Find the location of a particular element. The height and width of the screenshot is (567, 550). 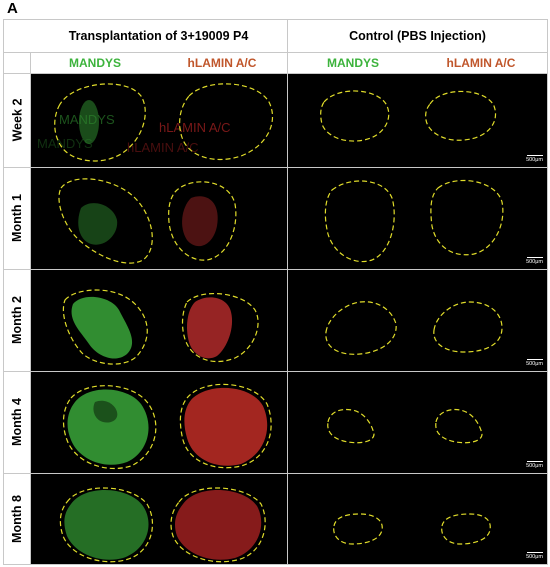

image-week-2-control: 500μm is located at coordinates (417, 120).